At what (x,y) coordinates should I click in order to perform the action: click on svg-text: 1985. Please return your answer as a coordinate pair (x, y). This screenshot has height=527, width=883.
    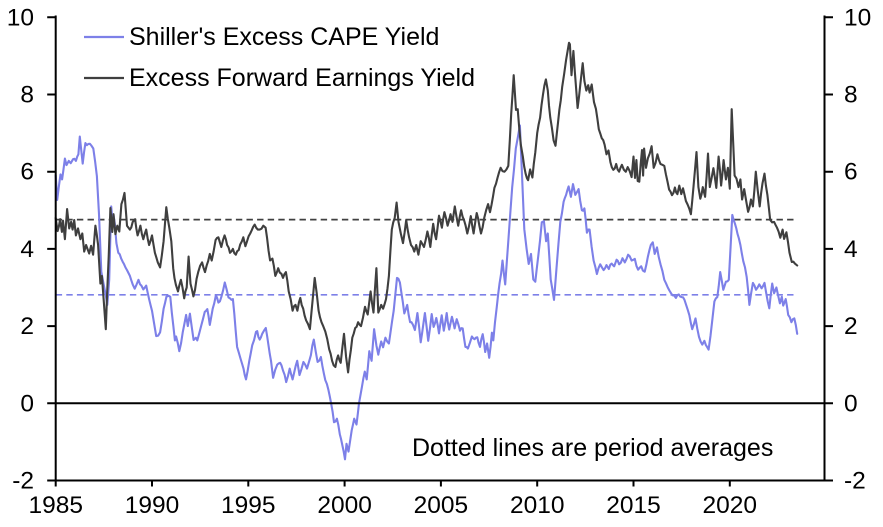
    Looking at the image, I should click on (55, 505).